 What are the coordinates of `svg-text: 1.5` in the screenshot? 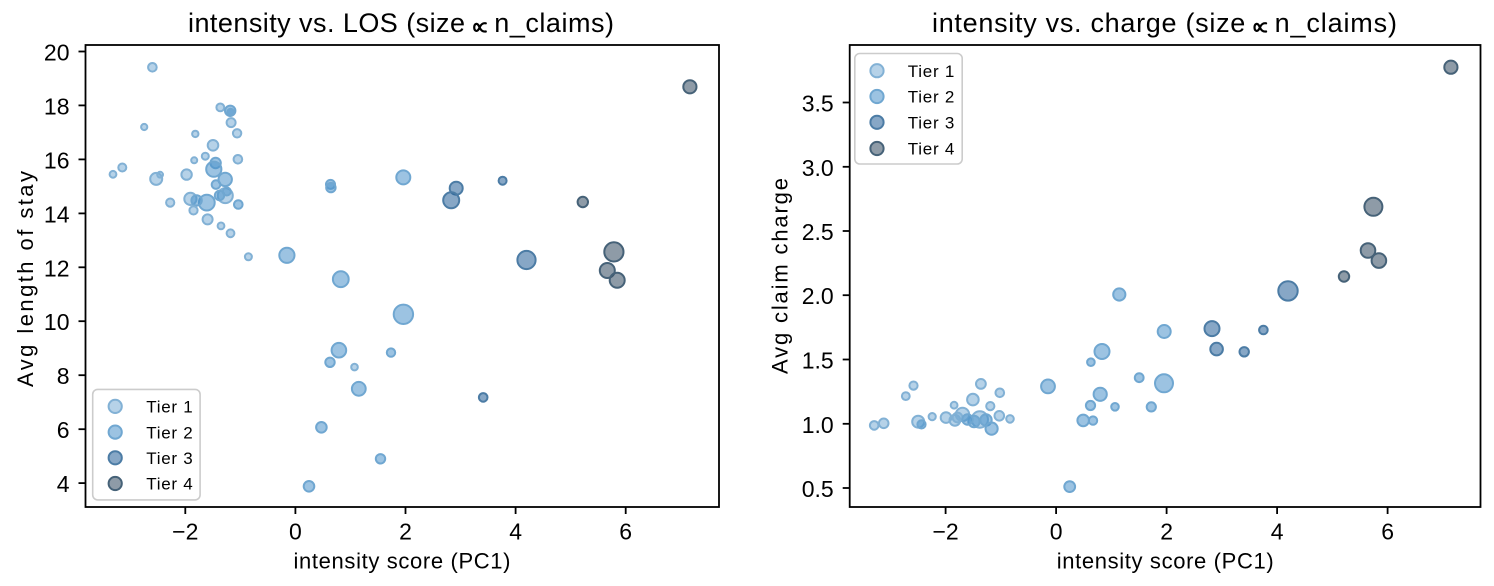 It's located at (818, 361).